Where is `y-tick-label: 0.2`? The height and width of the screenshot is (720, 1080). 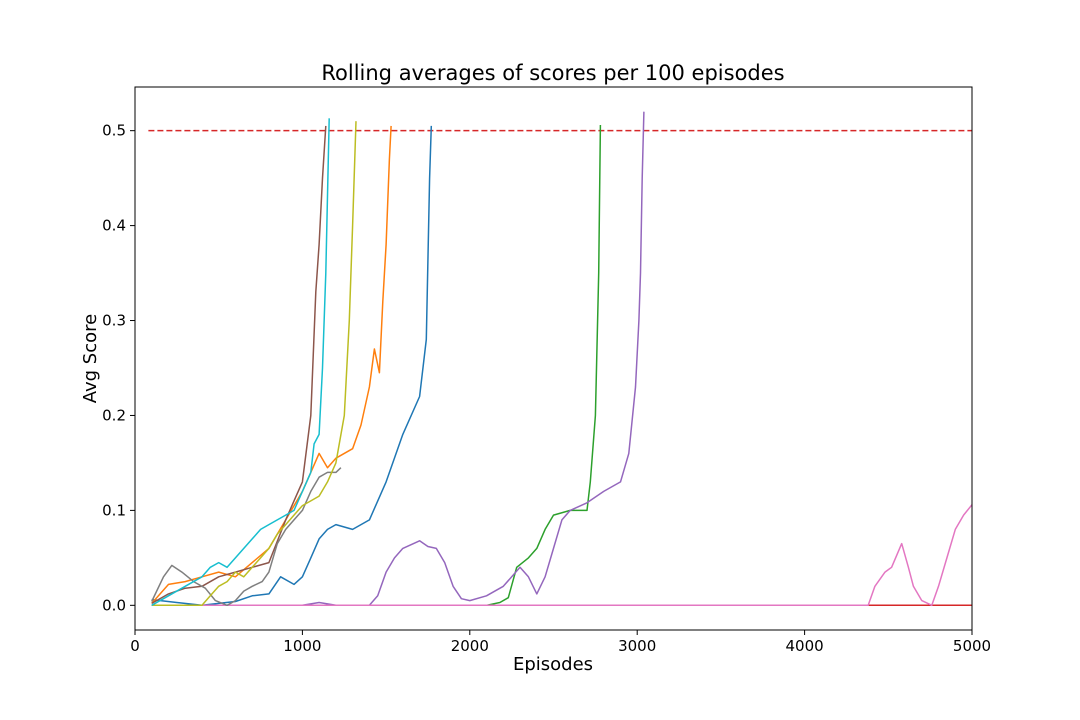 y-tick-label: 0.2 is located at coordinates (114, 415).